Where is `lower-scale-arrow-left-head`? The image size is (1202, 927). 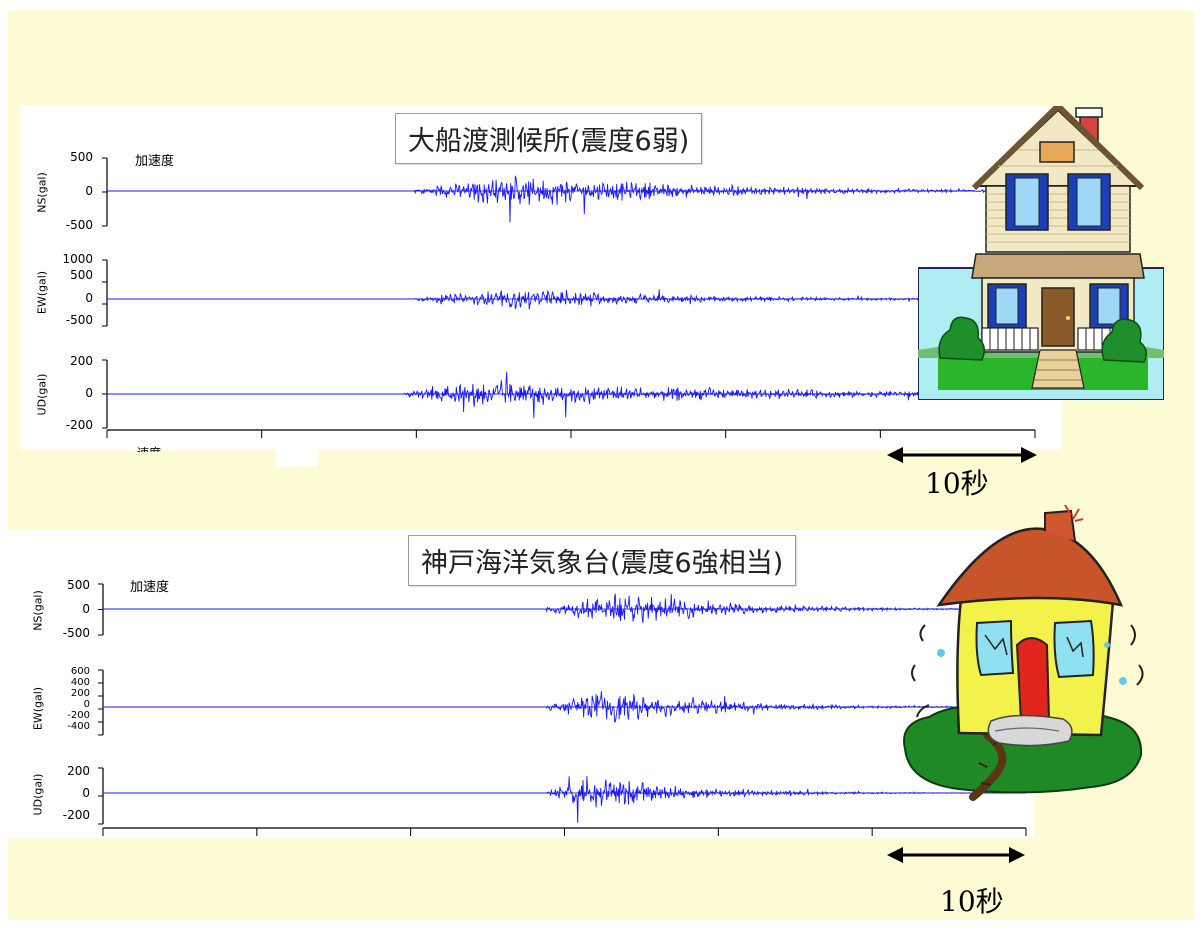
lower-scale-arrow-left-head is located at coordinates (895, 855).